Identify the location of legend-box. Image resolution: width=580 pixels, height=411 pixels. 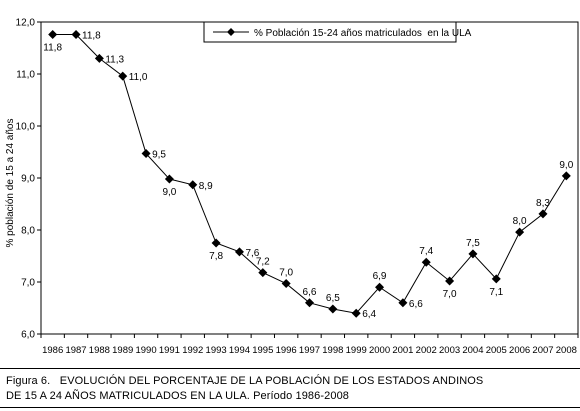
(330, 32).